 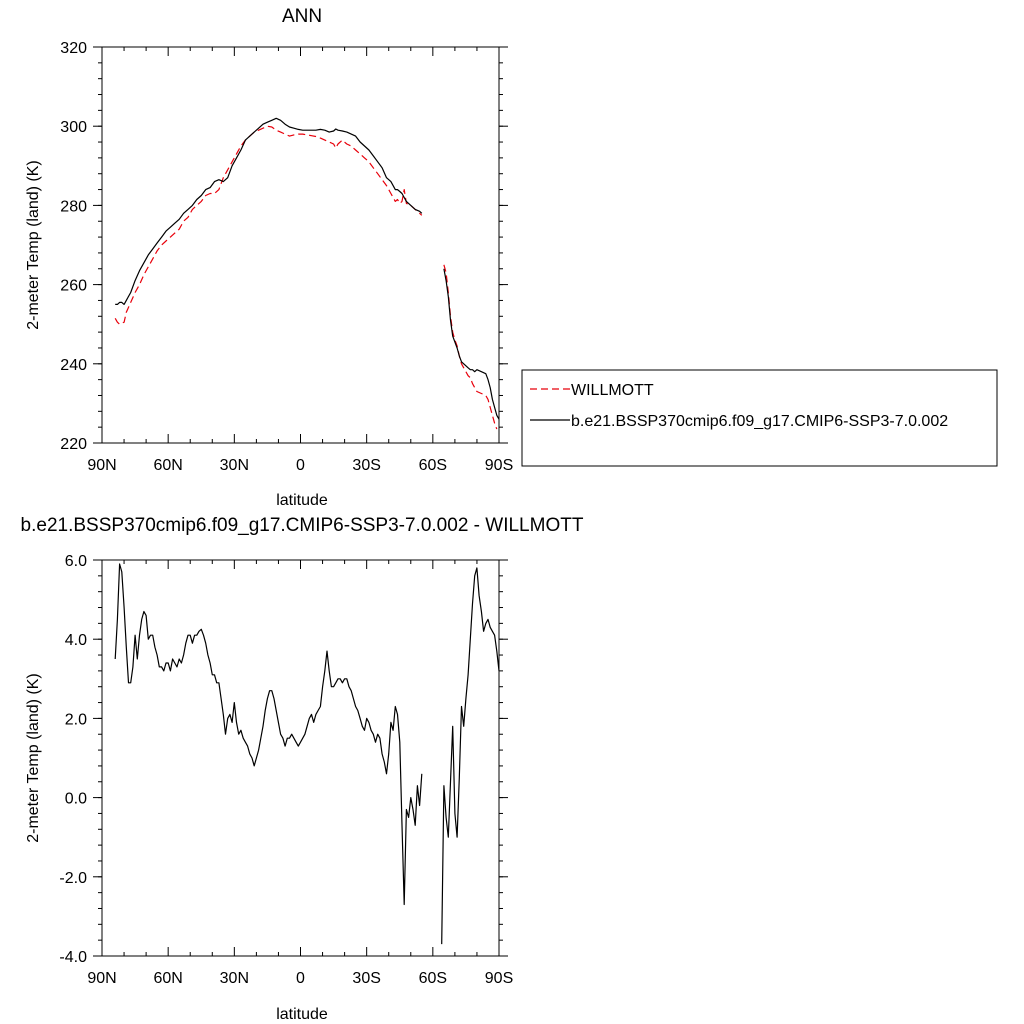 I want to click on top-x-tick-label: 30S, so click(x=366, y=465).